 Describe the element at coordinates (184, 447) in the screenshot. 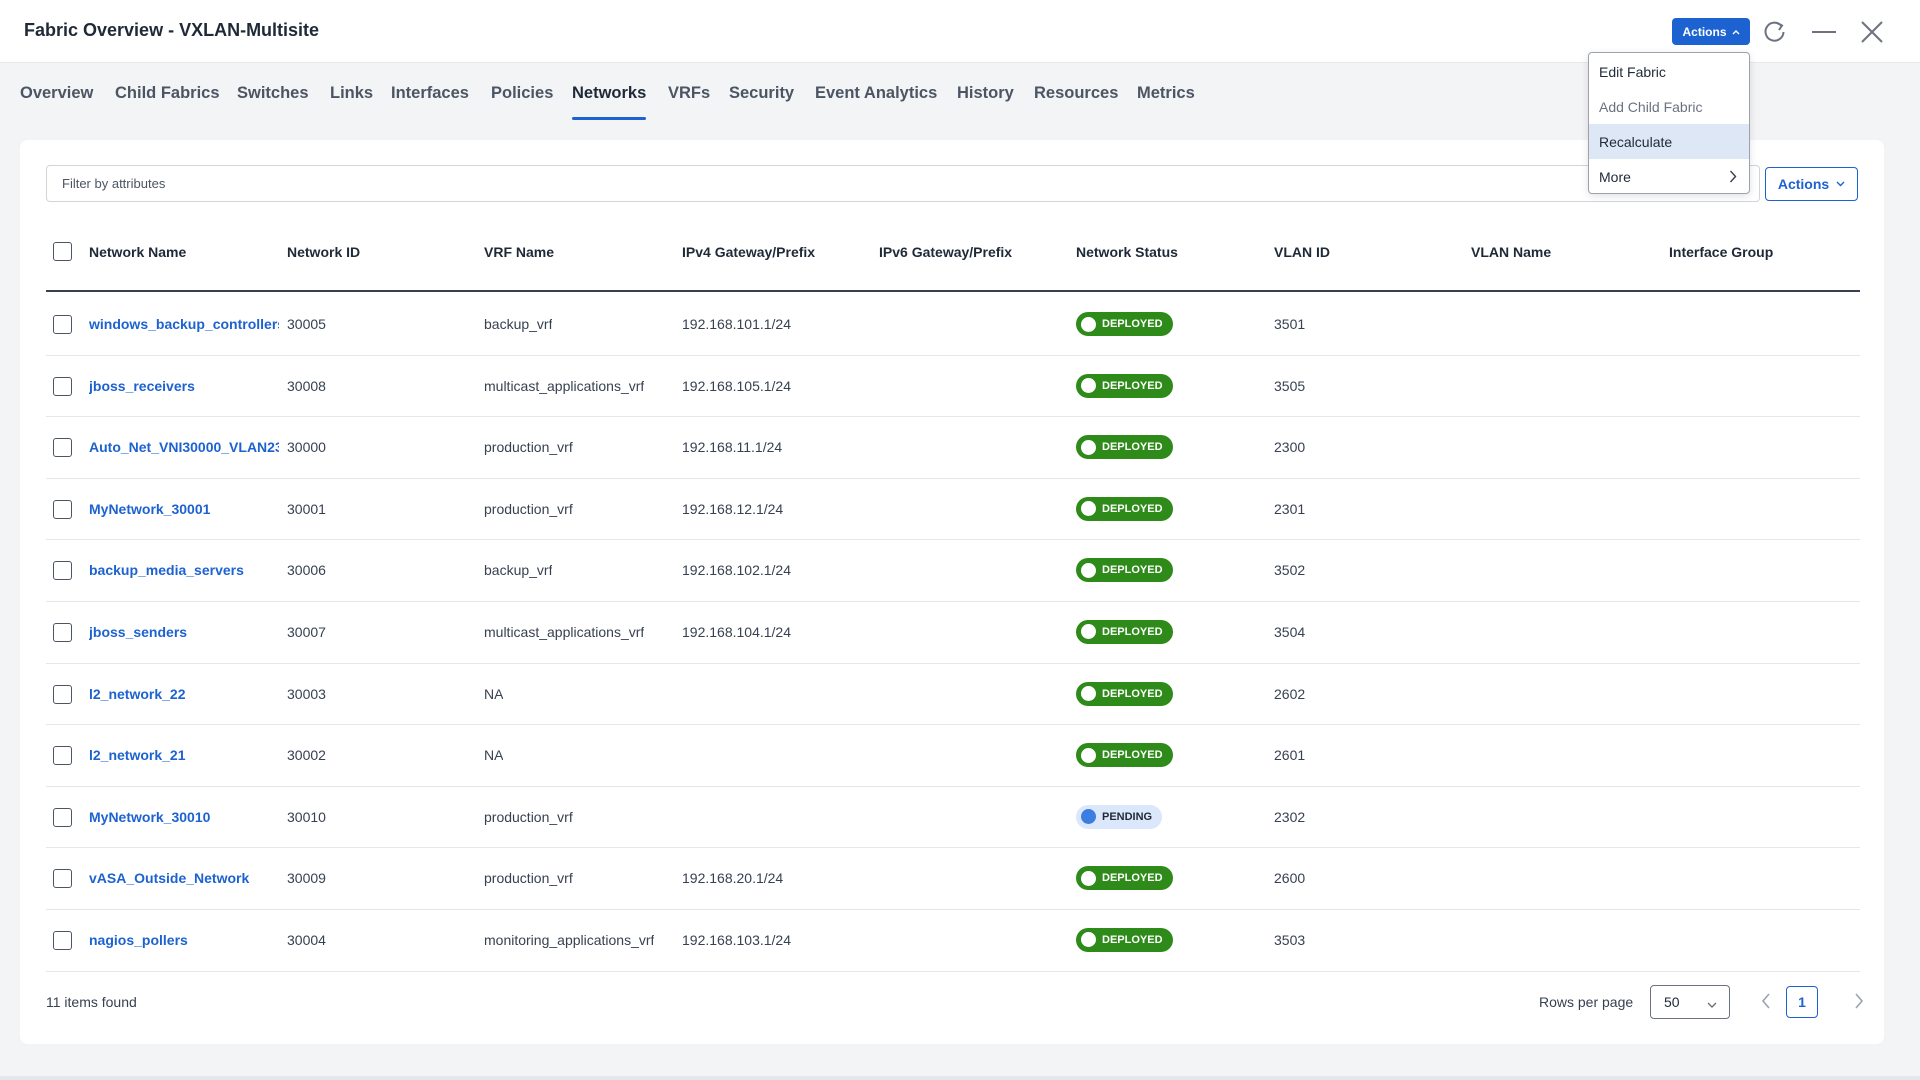

I see `network-name-link: Auto_Net_VNI30000_VLAN2300` at that location.